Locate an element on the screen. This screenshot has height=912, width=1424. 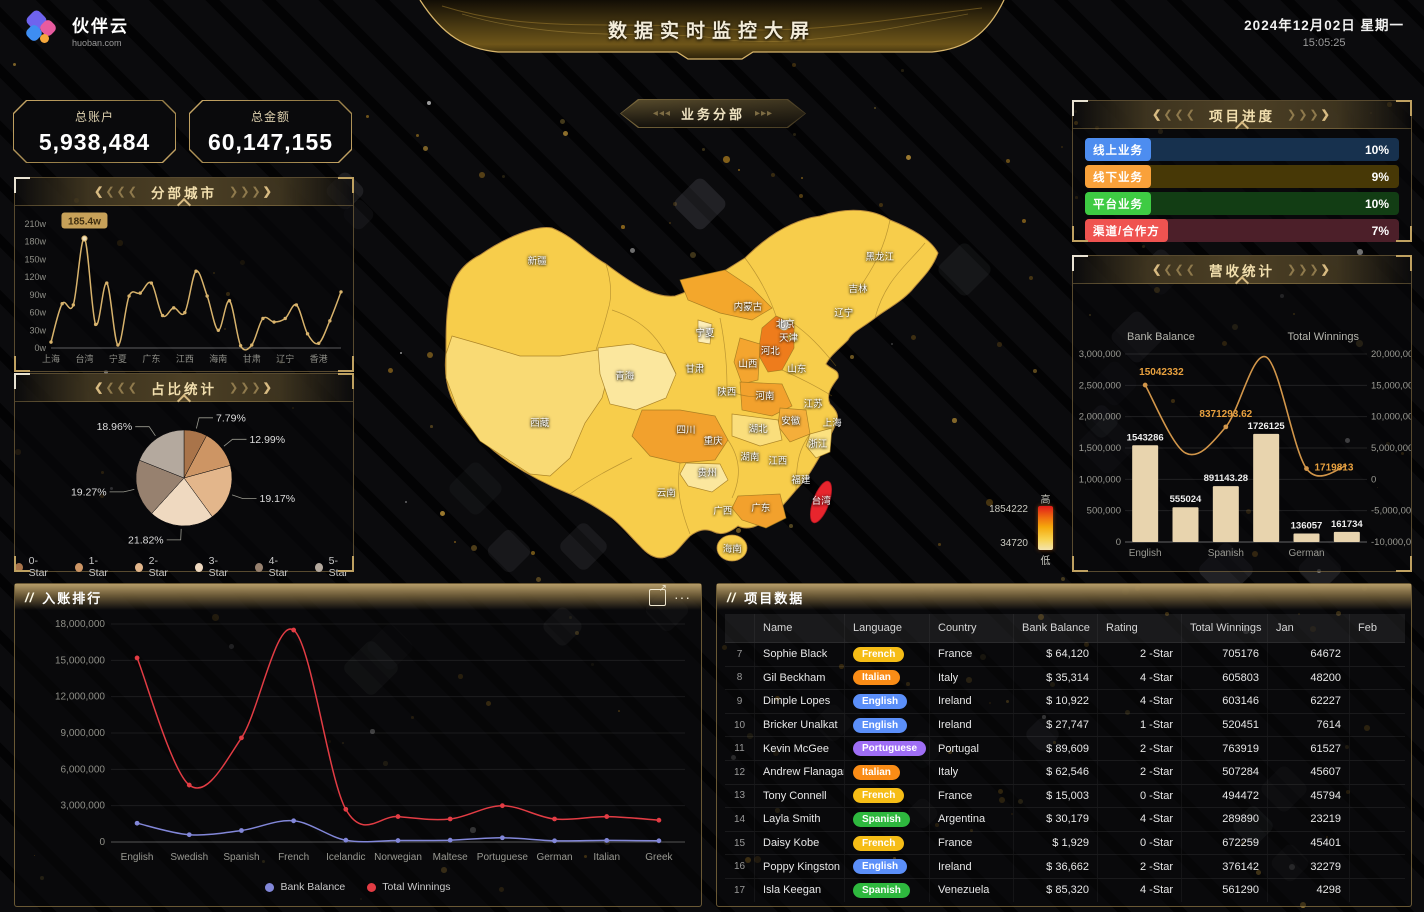
svg-text: 891143.28 is located at coordinates (1226, 478).